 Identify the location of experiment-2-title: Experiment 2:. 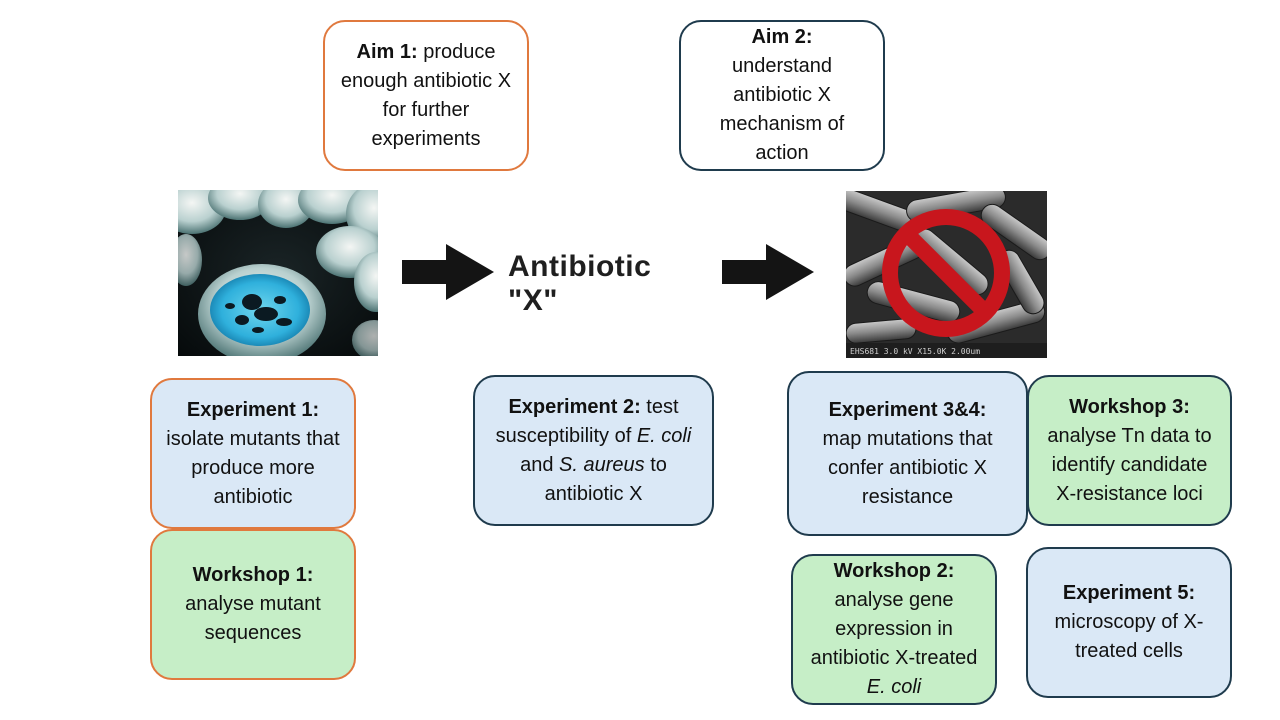
(574, 406).